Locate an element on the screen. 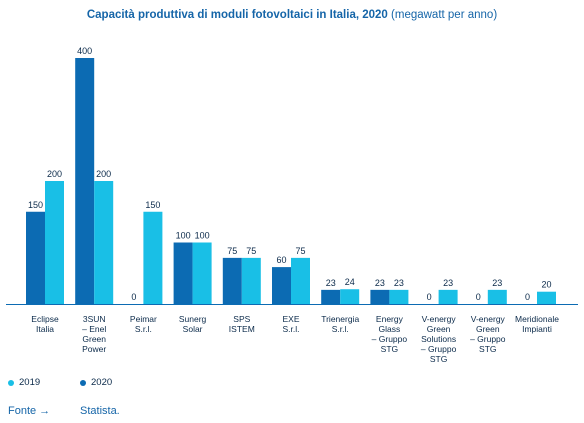  source-label: Fonte → is located at coordinates (29, 411).